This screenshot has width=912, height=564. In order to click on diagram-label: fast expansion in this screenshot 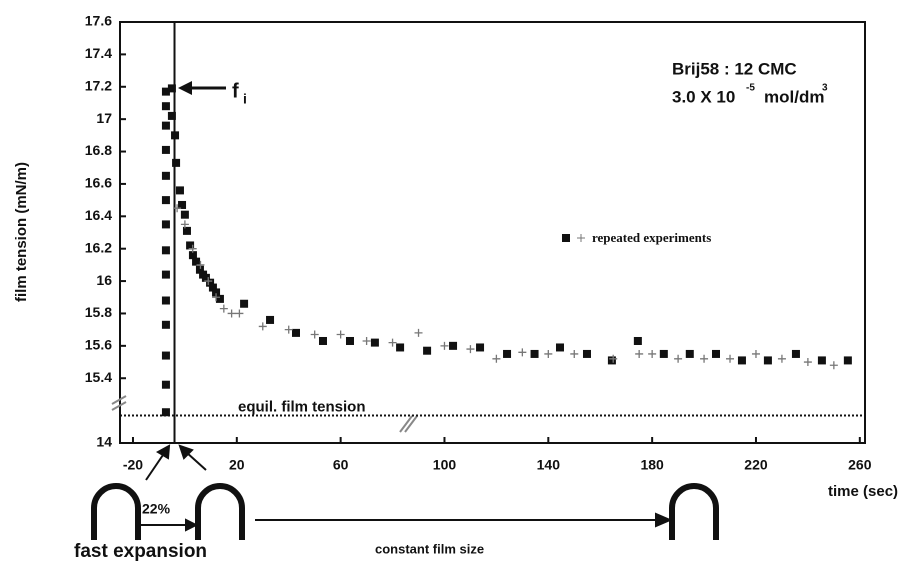, I will do `click(140, 551)`.